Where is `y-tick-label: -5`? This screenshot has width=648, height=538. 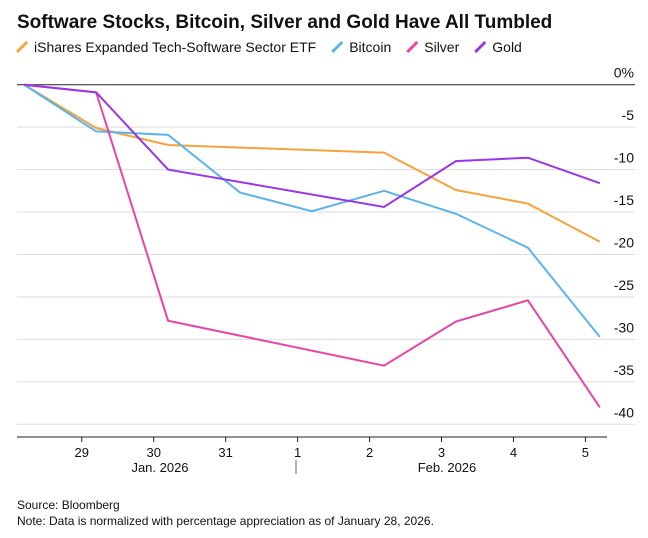
y-tick-label: -5 is located at coordinates (628, 115).